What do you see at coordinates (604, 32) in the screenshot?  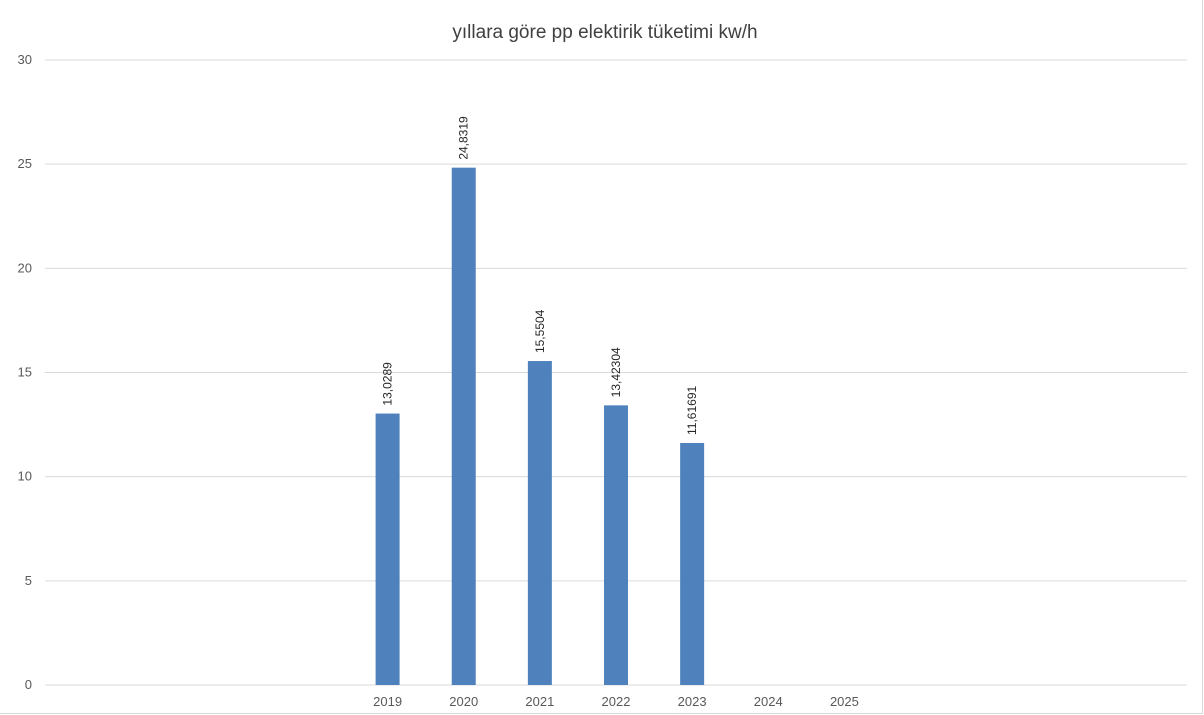 I see `chart-title: yıllara göre pp elektirik tüketimi kw/h` at bounding box center [604, 32].